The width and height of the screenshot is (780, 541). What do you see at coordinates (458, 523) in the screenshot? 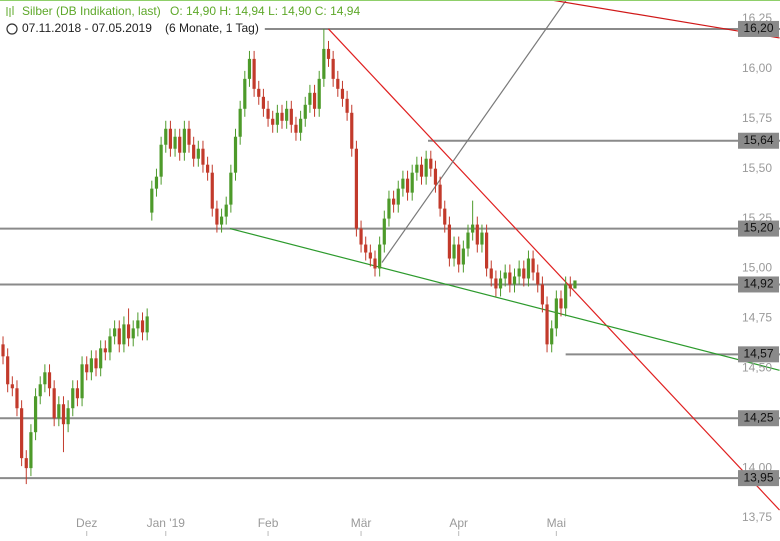
I see `x-tick-label: Apr` at bounding box center [458, 523].